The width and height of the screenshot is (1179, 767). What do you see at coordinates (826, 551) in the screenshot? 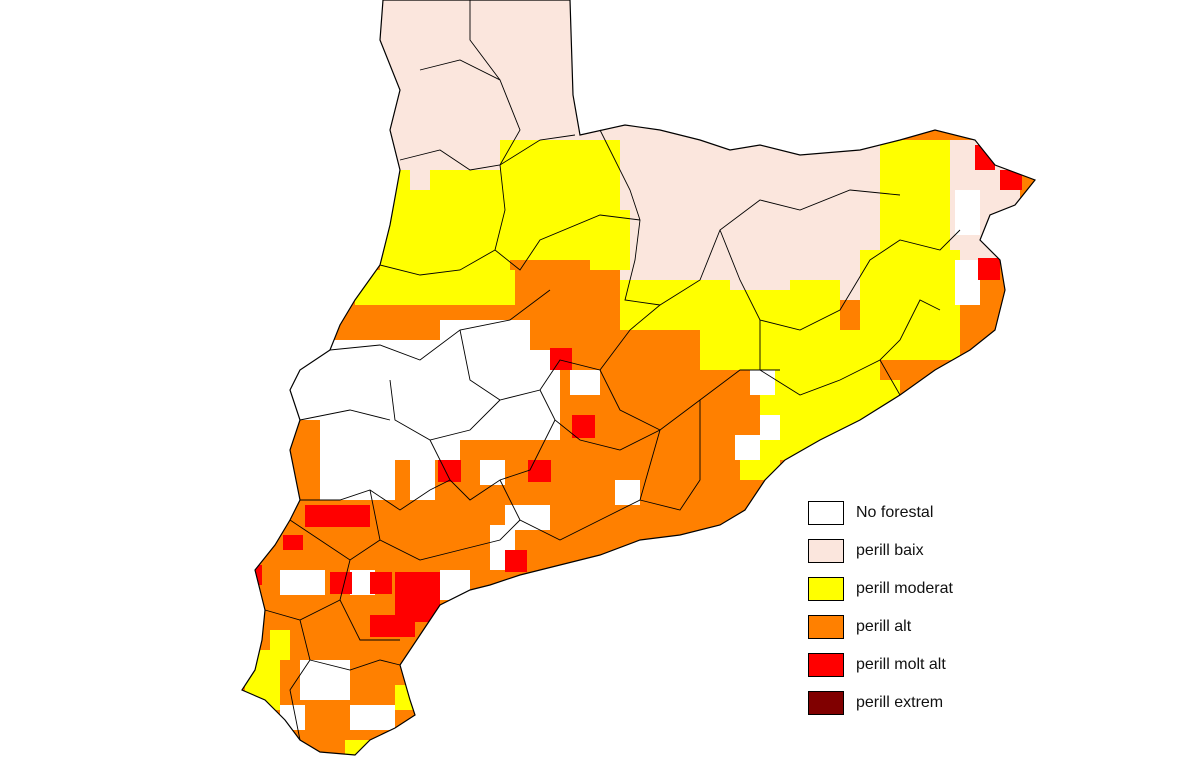
I see `legend-swatch-perill-baix` at bounding box center [826, 551].